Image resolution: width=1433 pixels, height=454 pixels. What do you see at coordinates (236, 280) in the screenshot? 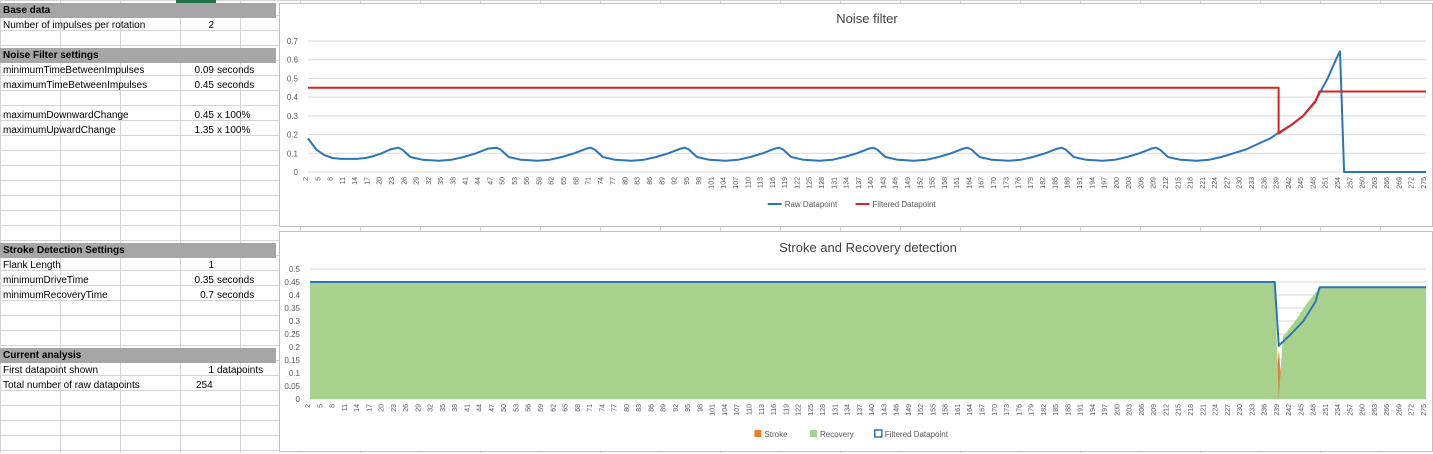
I see `min-drive-unit: seconds` at bounding box center [236, 280].